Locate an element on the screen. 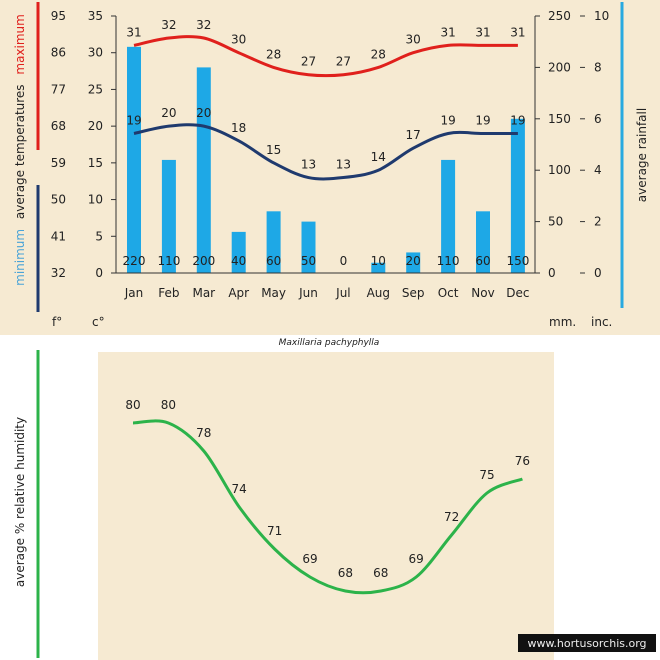 The width and height of the screenshot is (660, 660). min-temp-label: 15 is located at coordinates (273, 150).